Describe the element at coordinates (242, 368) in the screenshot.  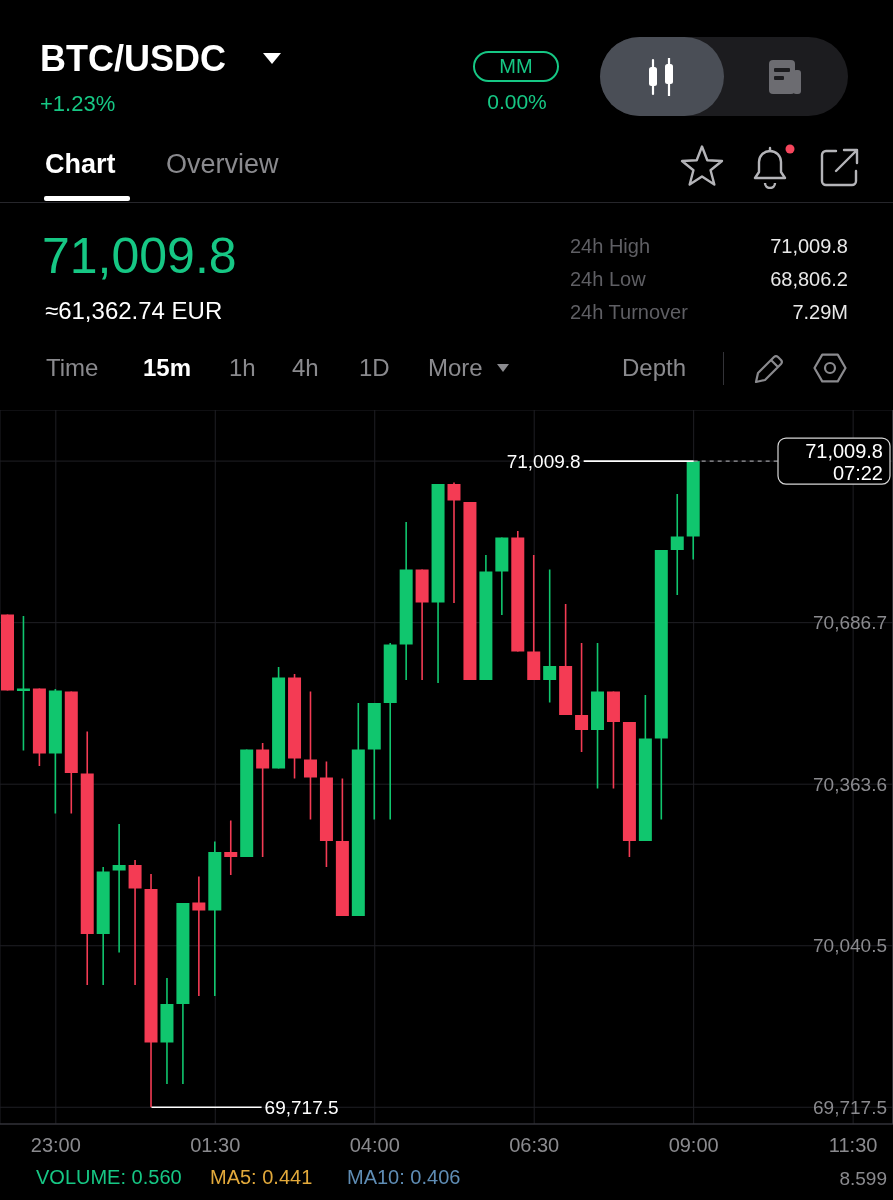
I see `text: 1h` at that location.